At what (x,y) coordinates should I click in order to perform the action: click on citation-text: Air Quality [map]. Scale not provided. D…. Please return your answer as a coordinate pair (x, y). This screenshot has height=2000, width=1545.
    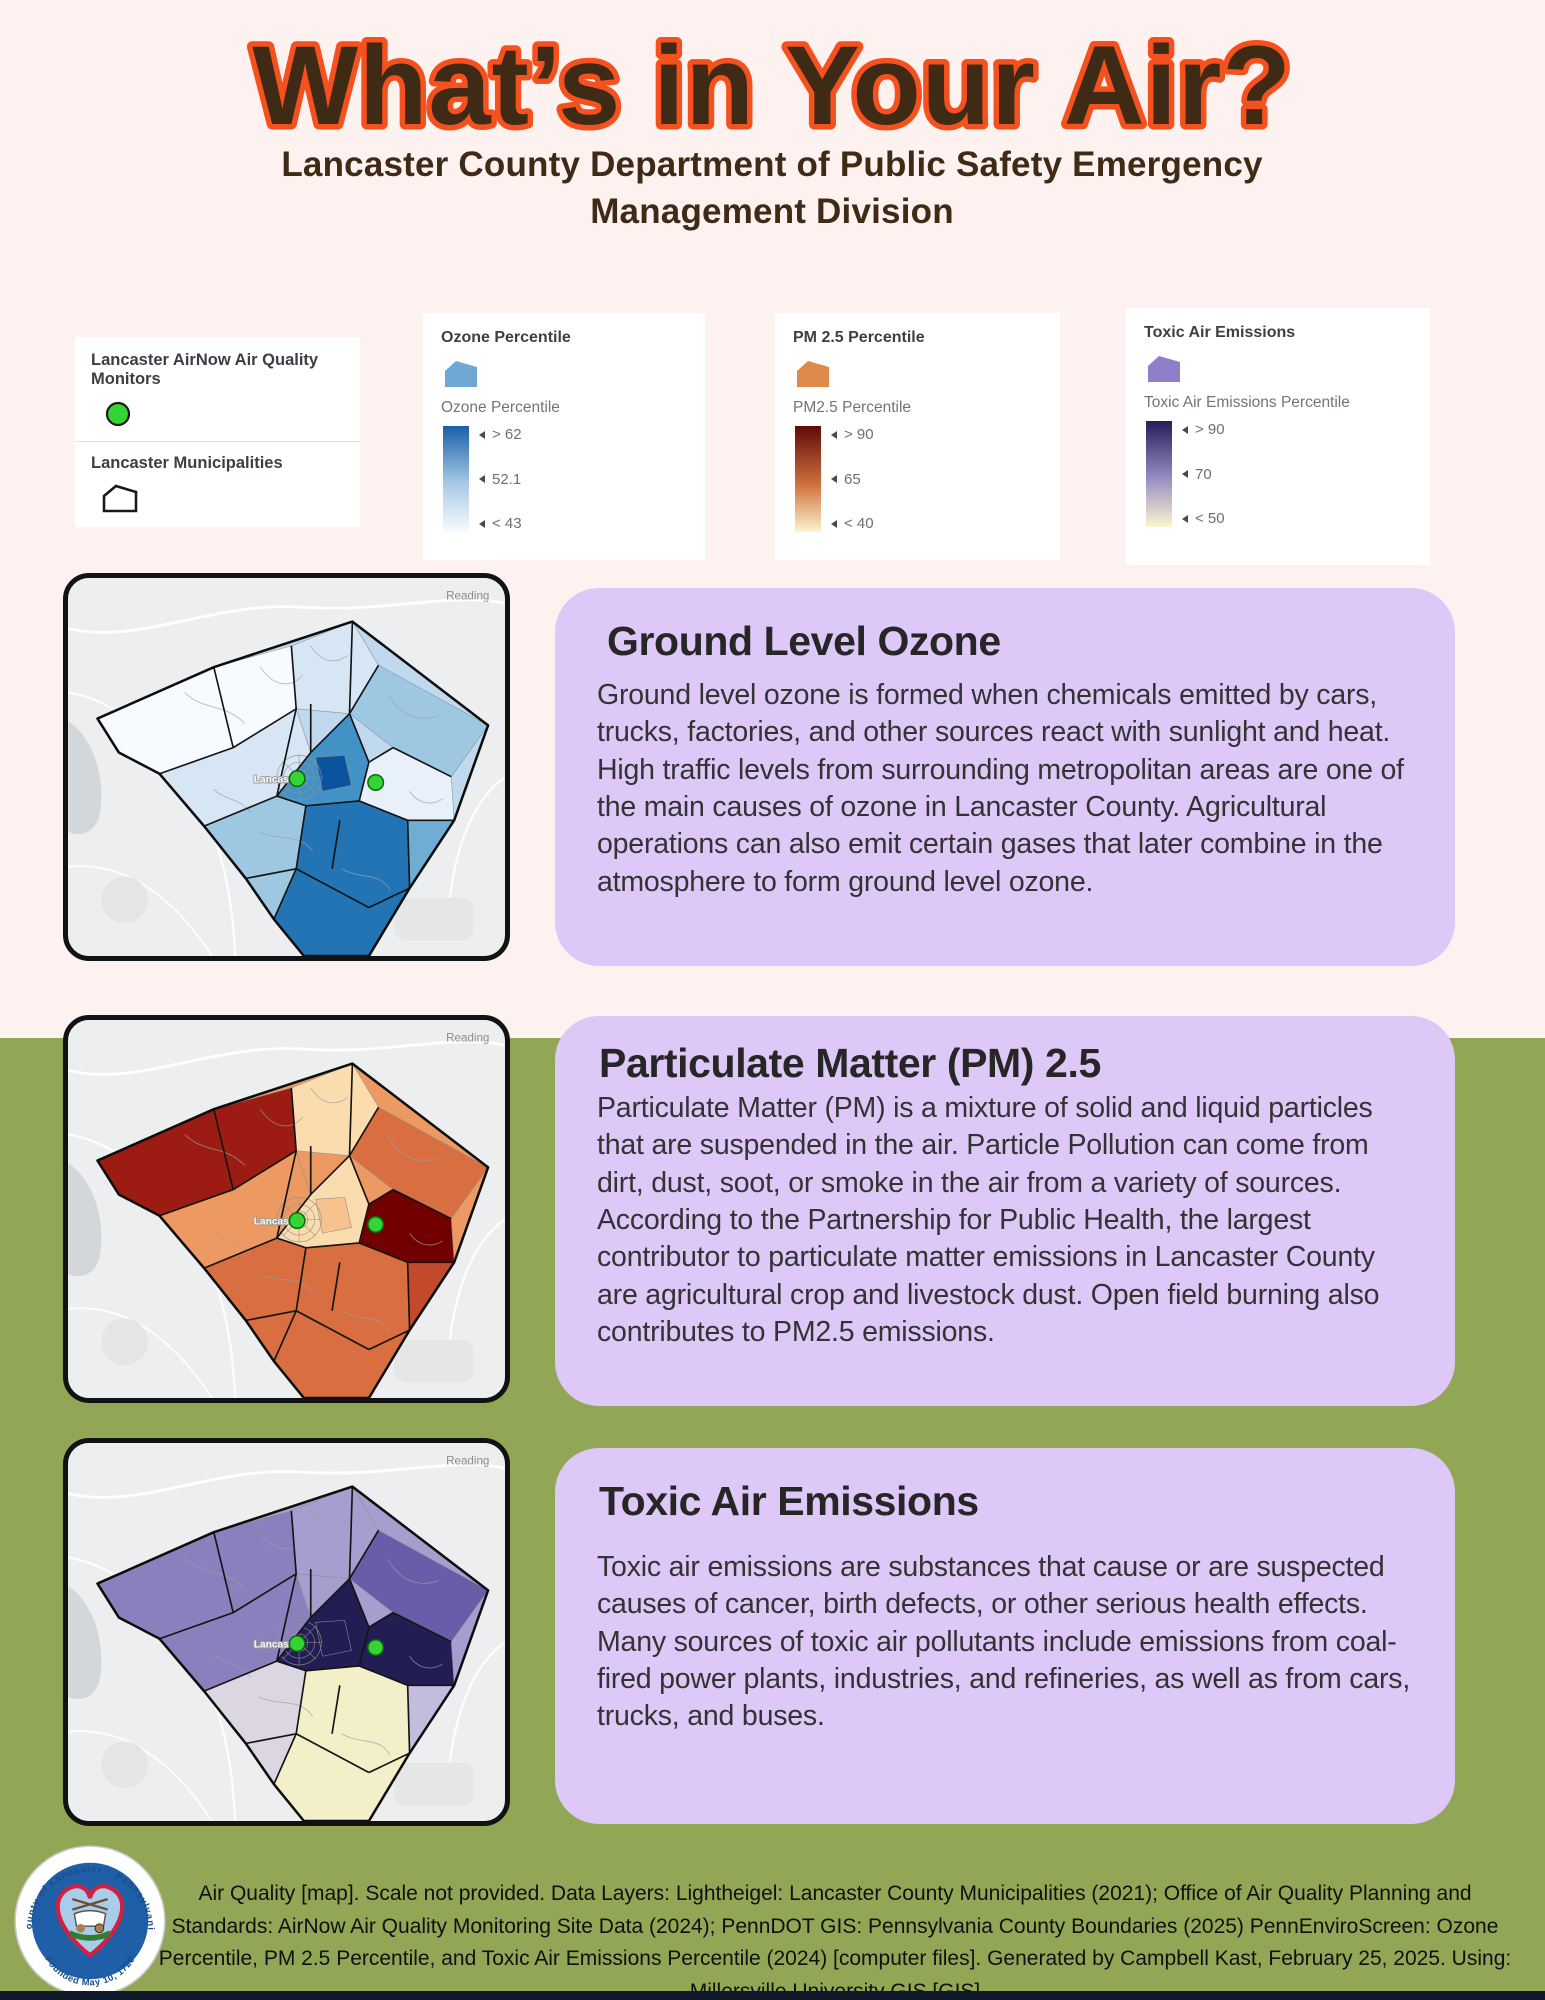
    Looking at the image, I should click on (835, 1941).